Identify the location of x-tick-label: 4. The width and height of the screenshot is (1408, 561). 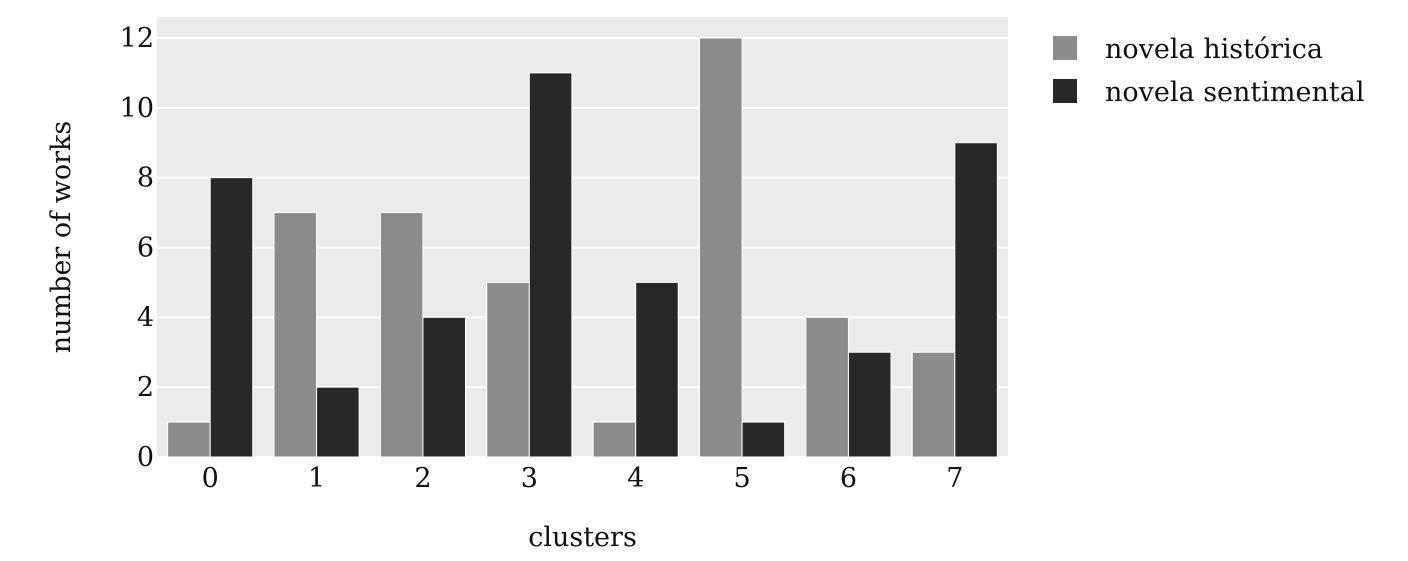
(635, 478).